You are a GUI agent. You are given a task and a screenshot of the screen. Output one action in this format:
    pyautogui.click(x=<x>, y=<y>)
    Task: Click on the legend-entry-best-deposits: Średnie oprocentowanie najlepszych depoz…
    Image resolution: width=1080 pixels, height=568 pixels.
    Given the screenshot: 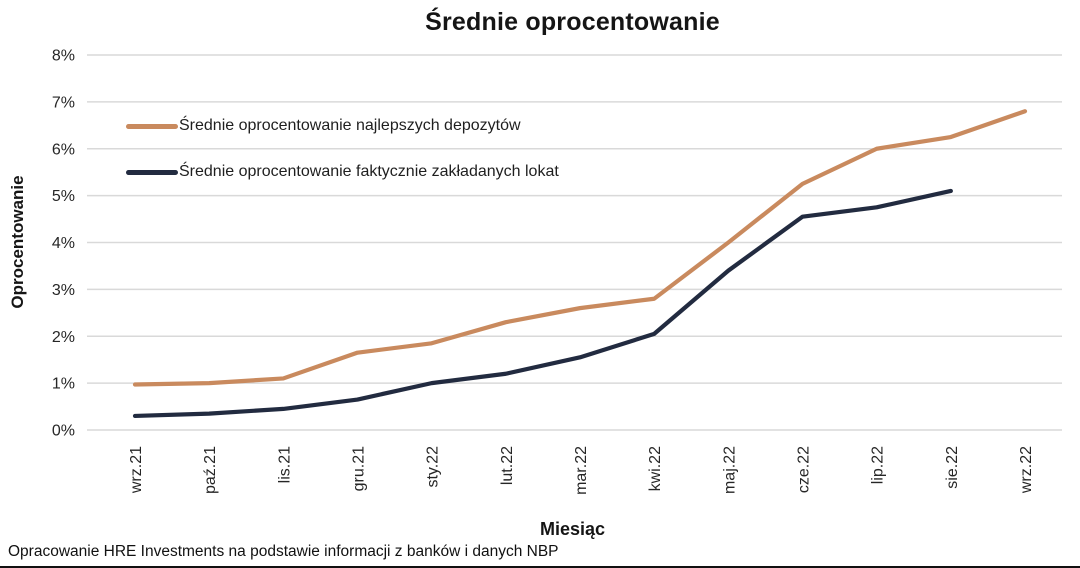 What is the action you would take?
    pyautogui.click(x=342, y=126)
    